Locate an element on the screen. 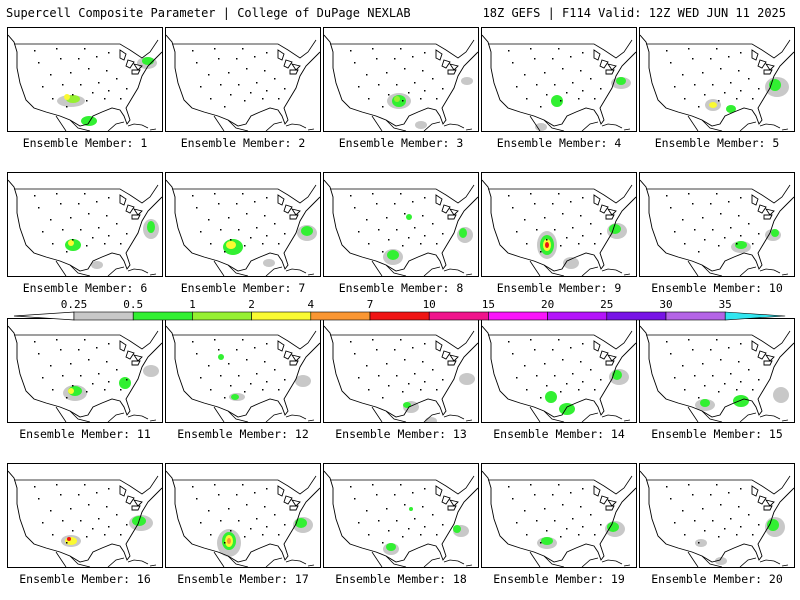  ensemble-member-label: Ensemble Member: 9 is located at coordinates (559, 288).